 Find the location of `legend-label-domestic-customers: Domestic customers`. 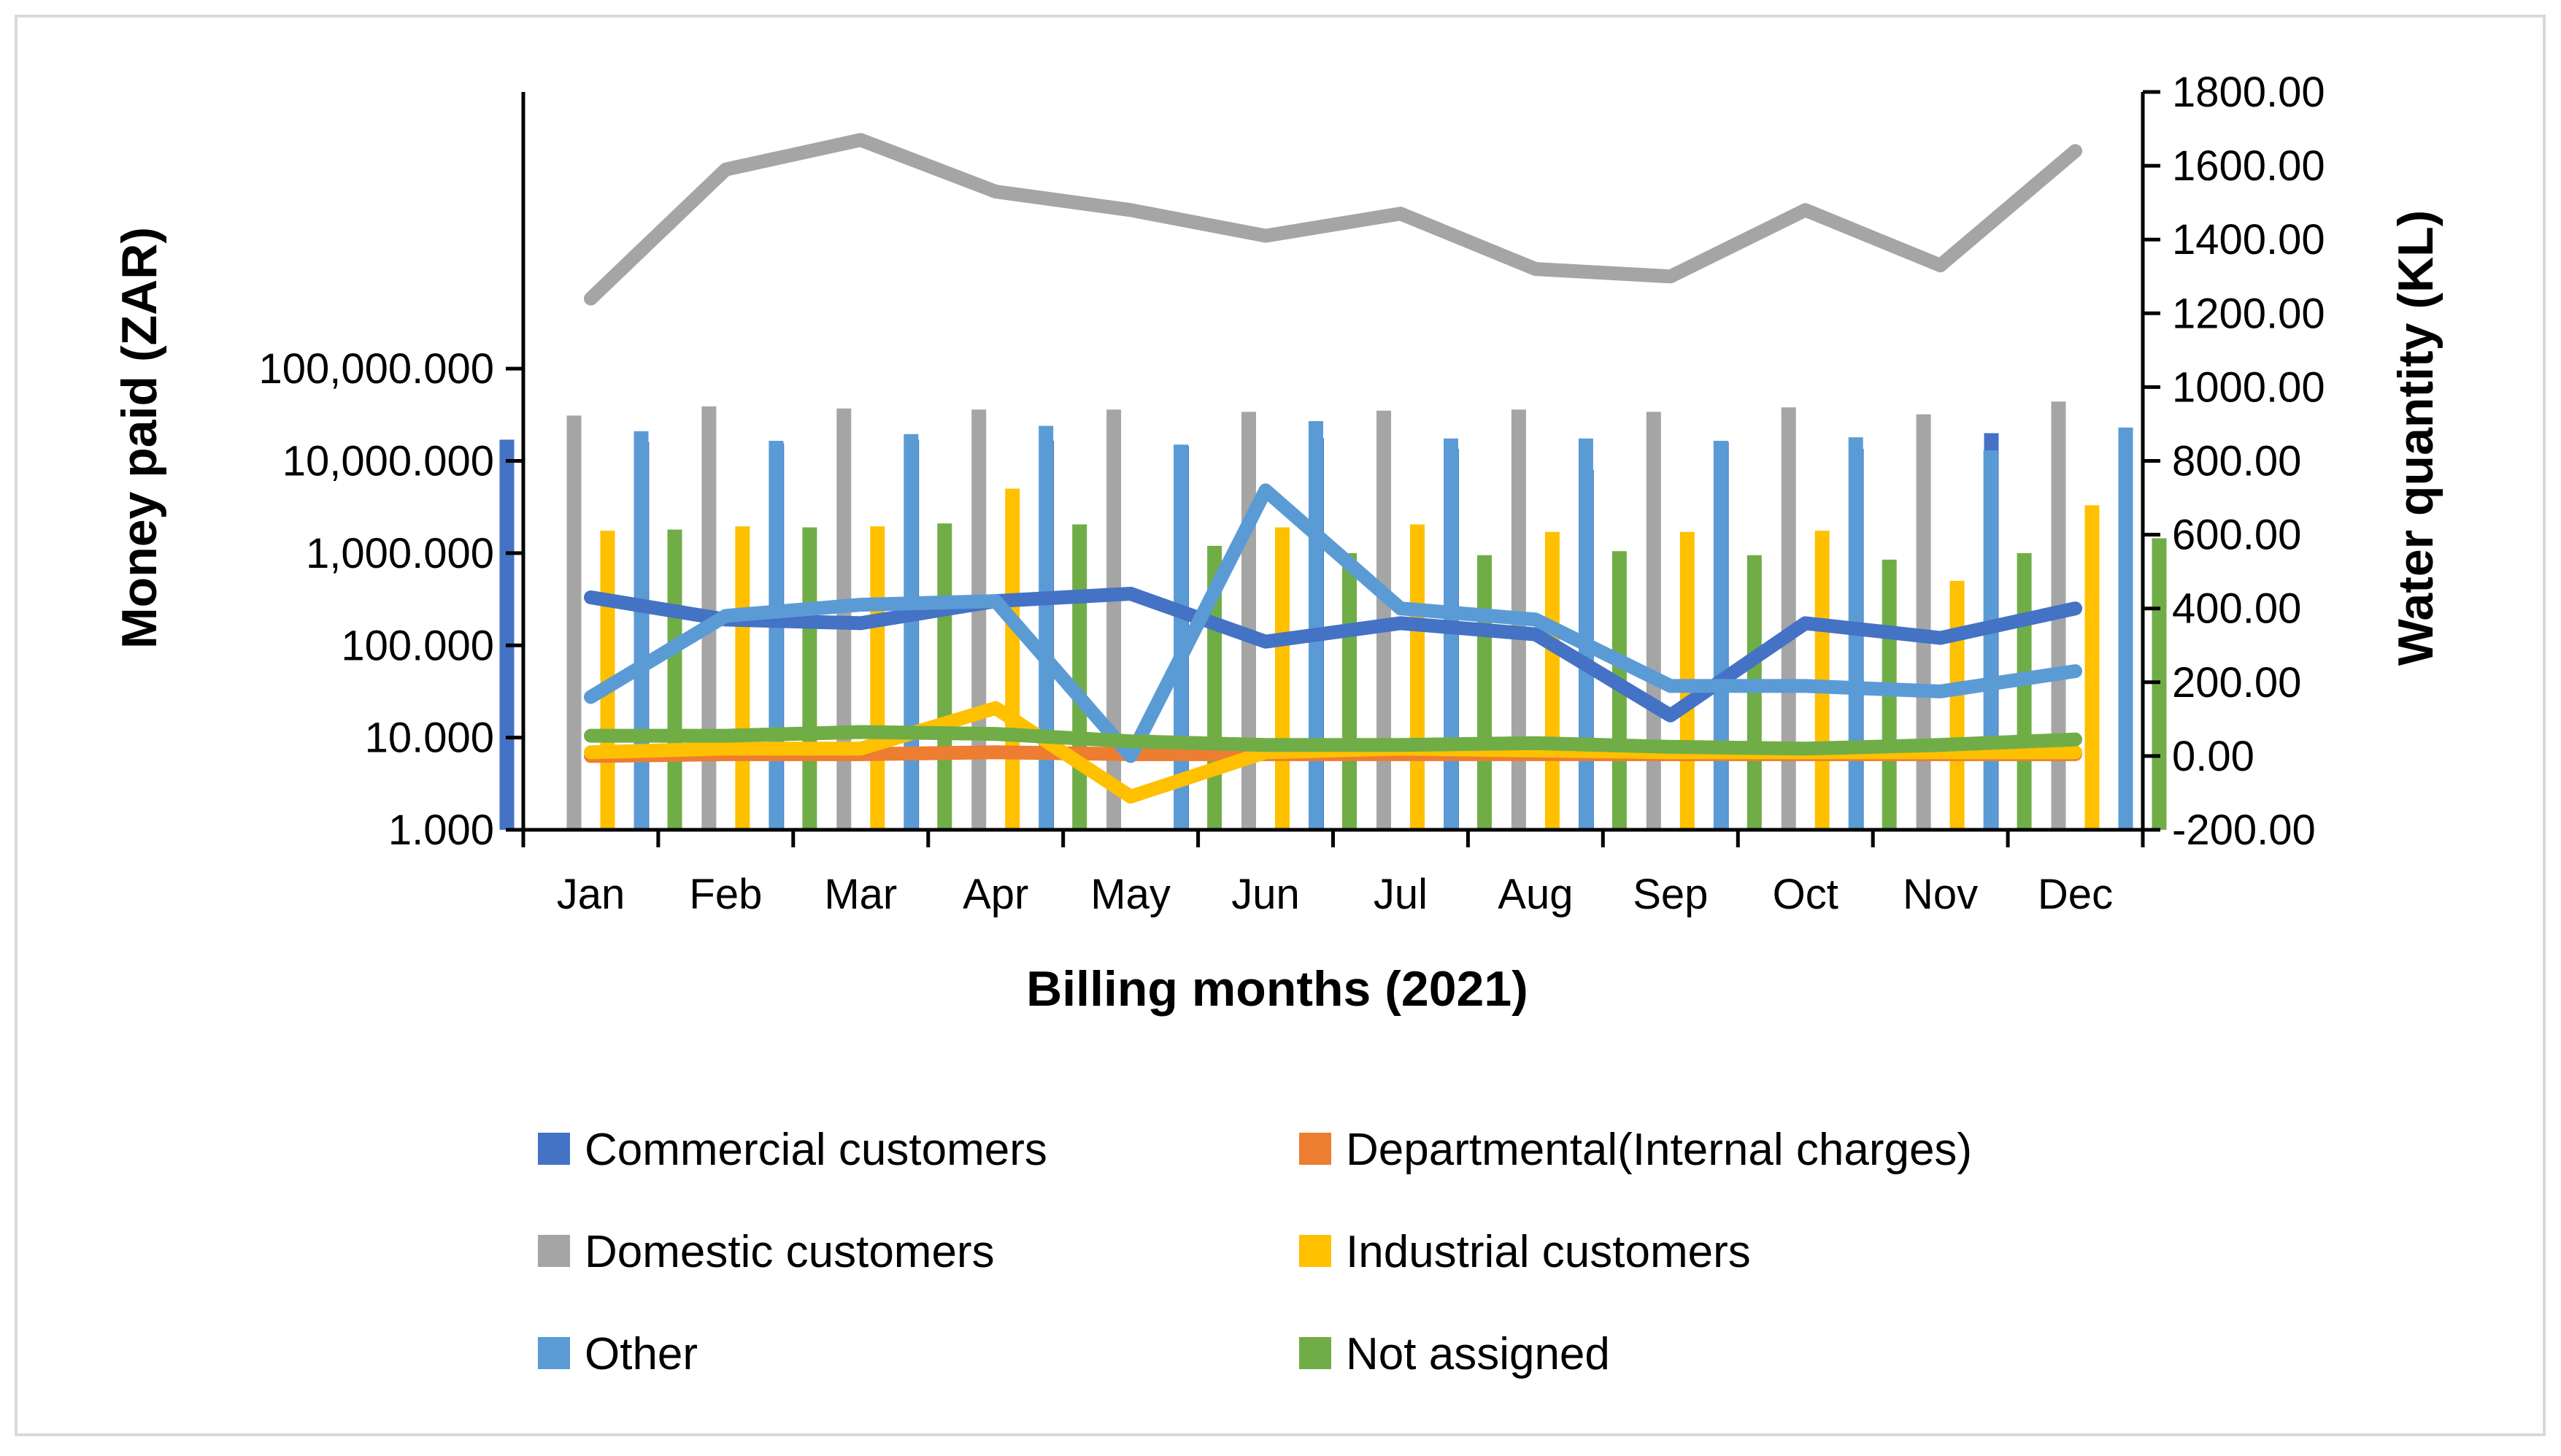

legend-label-domestic-customers: Domestic customers is located at coordinates (790, 1252).